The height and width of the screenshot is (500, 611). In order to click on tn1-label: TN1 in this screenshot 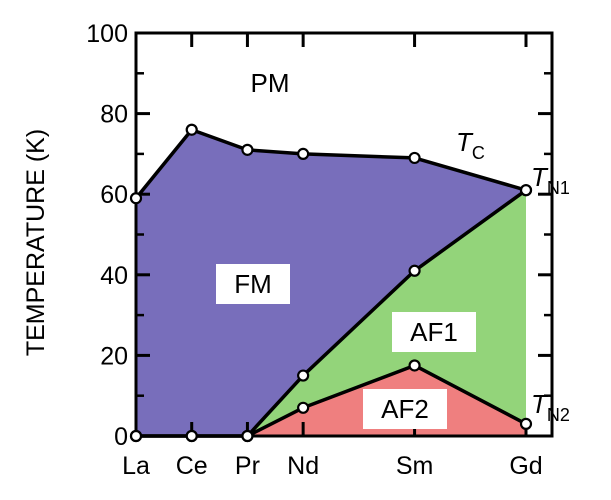, I will do `click(550, 180)`.